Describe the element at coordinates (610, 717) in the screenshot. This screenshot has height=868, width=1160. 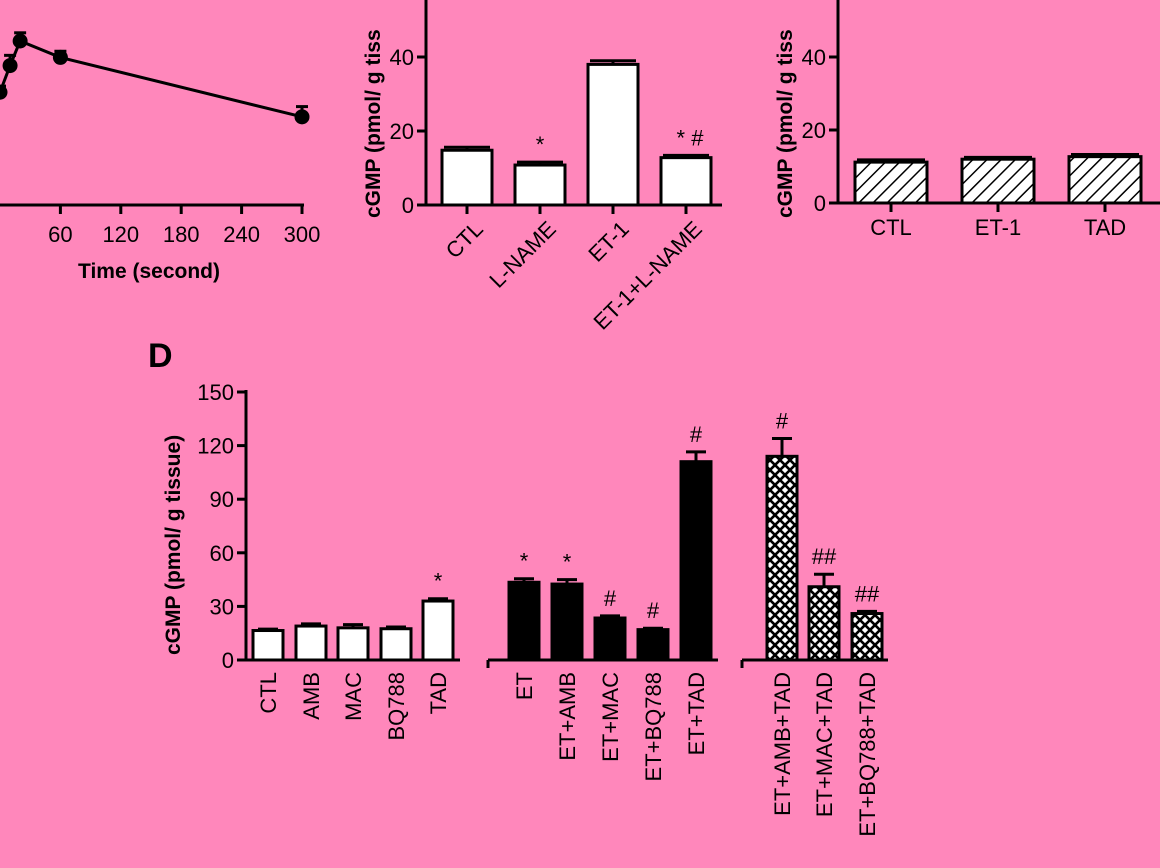
I see `panel-d-category-label: ET+MAC` at that location.